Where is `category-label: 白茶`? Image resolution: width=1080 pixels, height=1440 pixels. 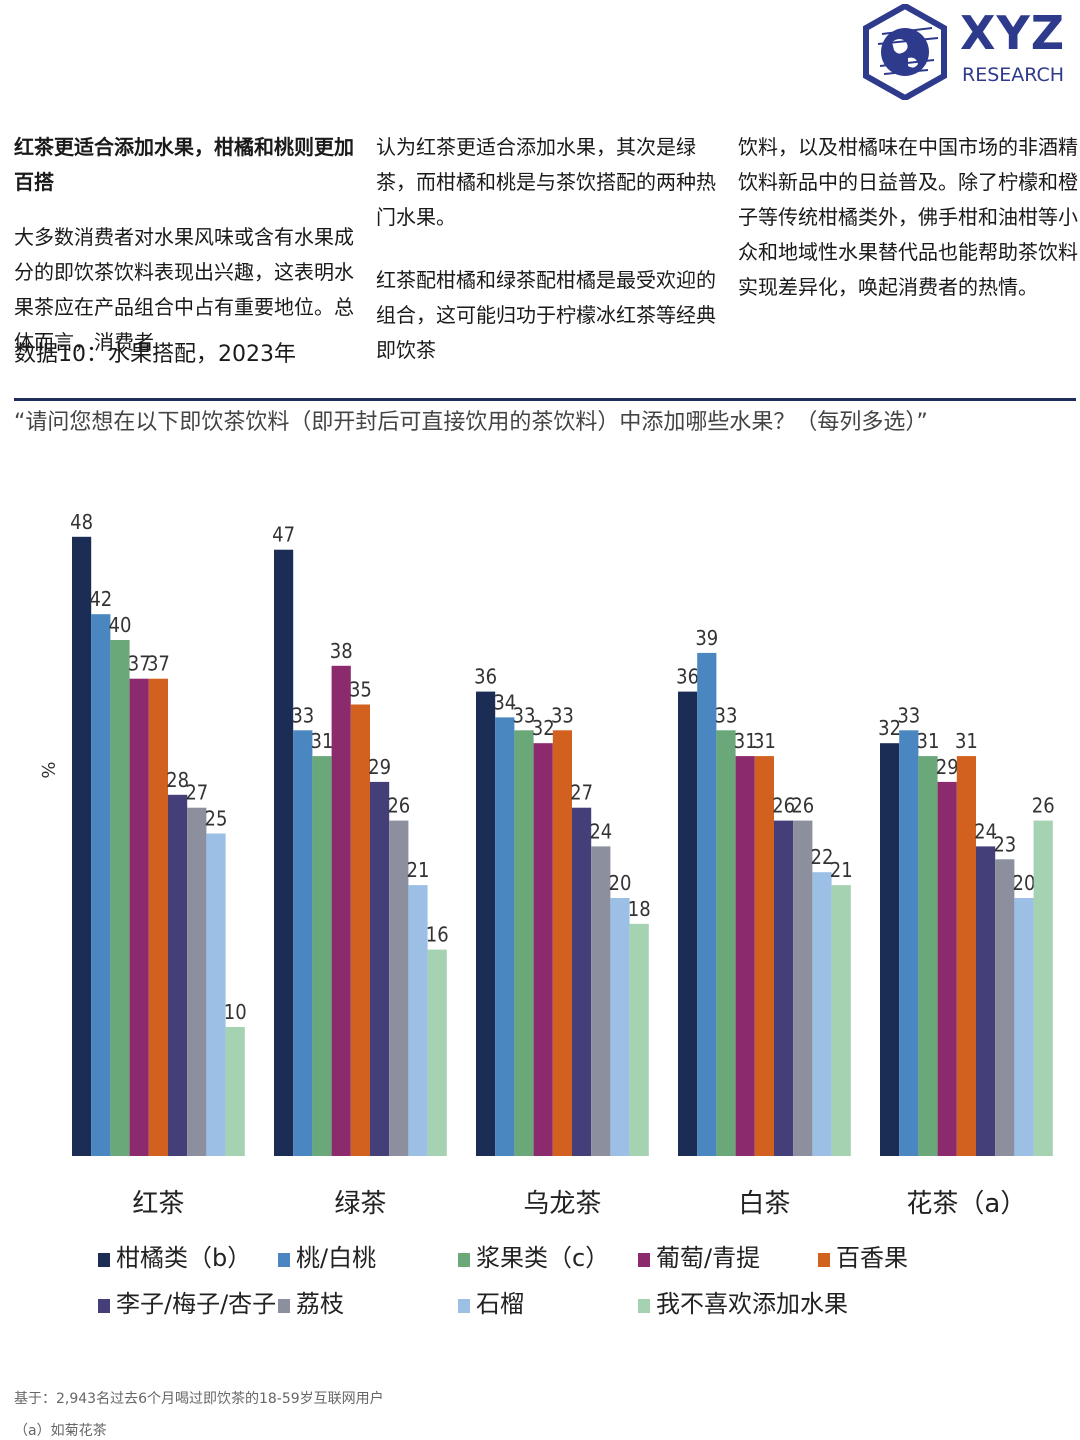 category-label: 白茶 is located at coordinates (764, 1204).